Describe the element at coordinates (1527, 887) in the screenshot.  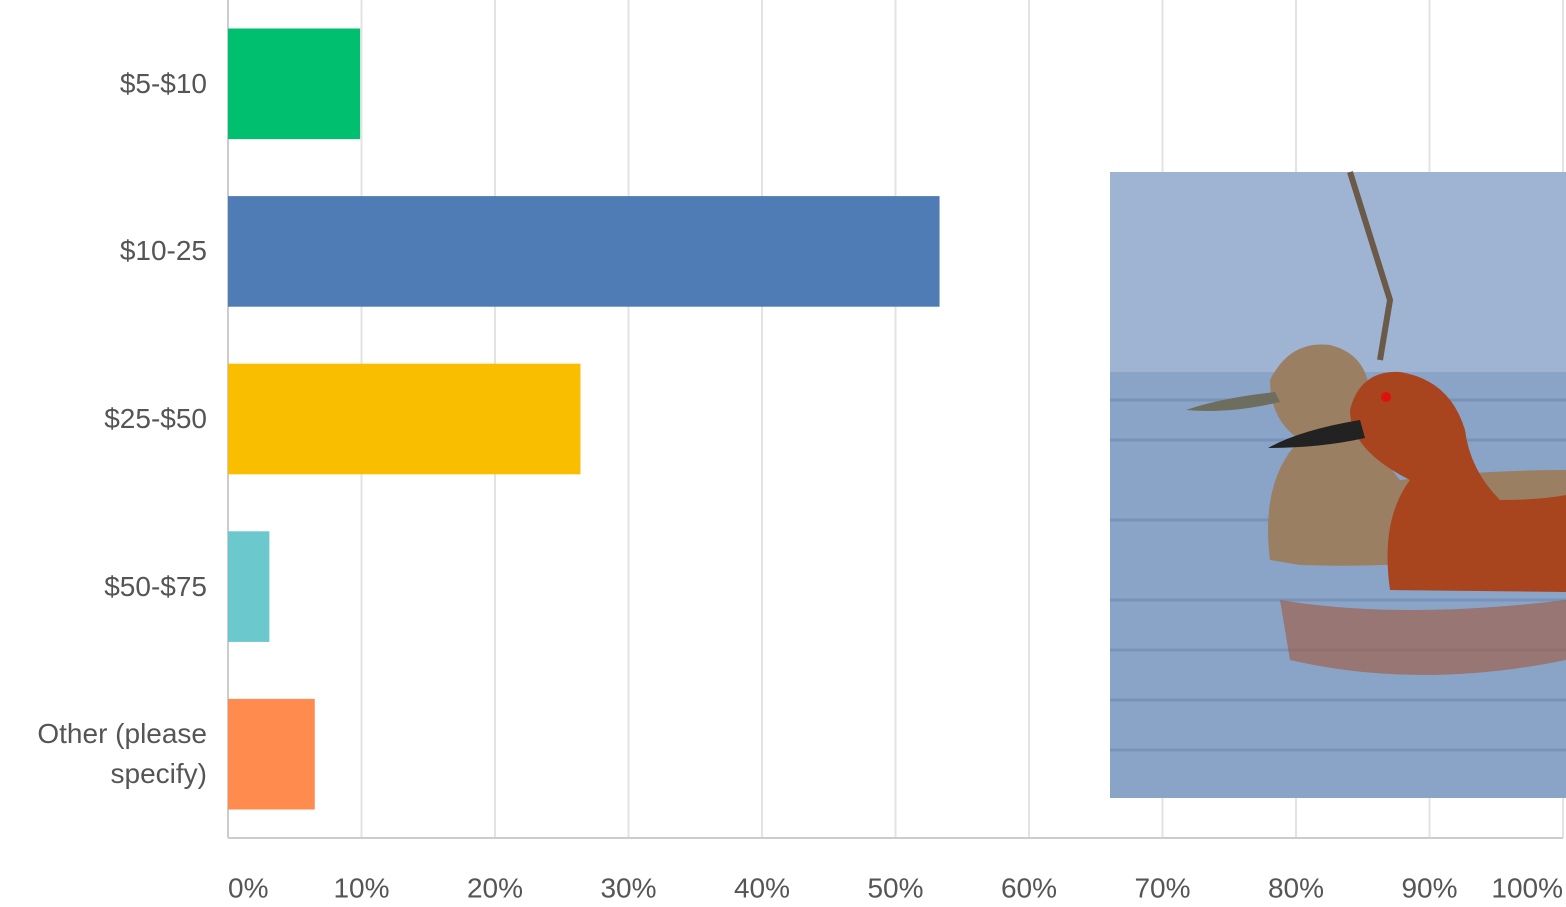
I see `x-tick-label: 100%` at that location.